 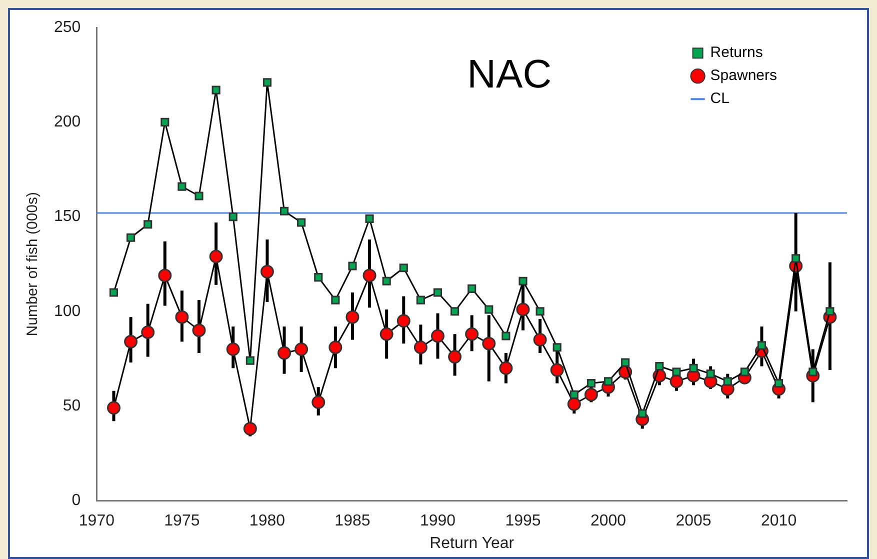 What do you see at coordinates (76, 501) in the screenshot?
I see `y-tick-label: 0` at bounding box center [76, 501].